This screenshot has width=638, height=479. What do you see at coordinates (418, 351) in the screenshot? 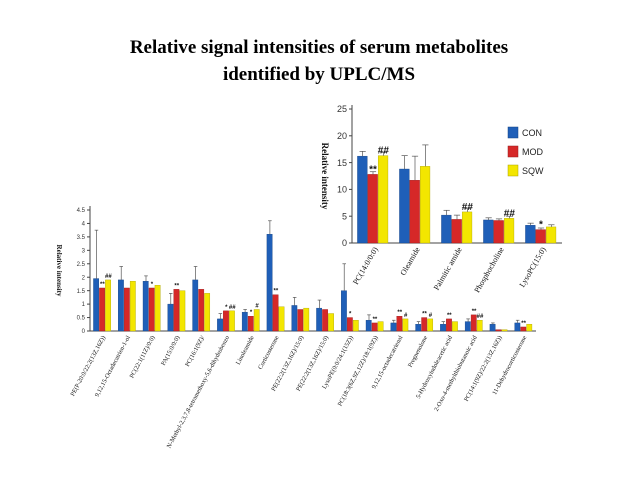
I see `category-label: Pregnenolone` at bounding box center [418, 351].